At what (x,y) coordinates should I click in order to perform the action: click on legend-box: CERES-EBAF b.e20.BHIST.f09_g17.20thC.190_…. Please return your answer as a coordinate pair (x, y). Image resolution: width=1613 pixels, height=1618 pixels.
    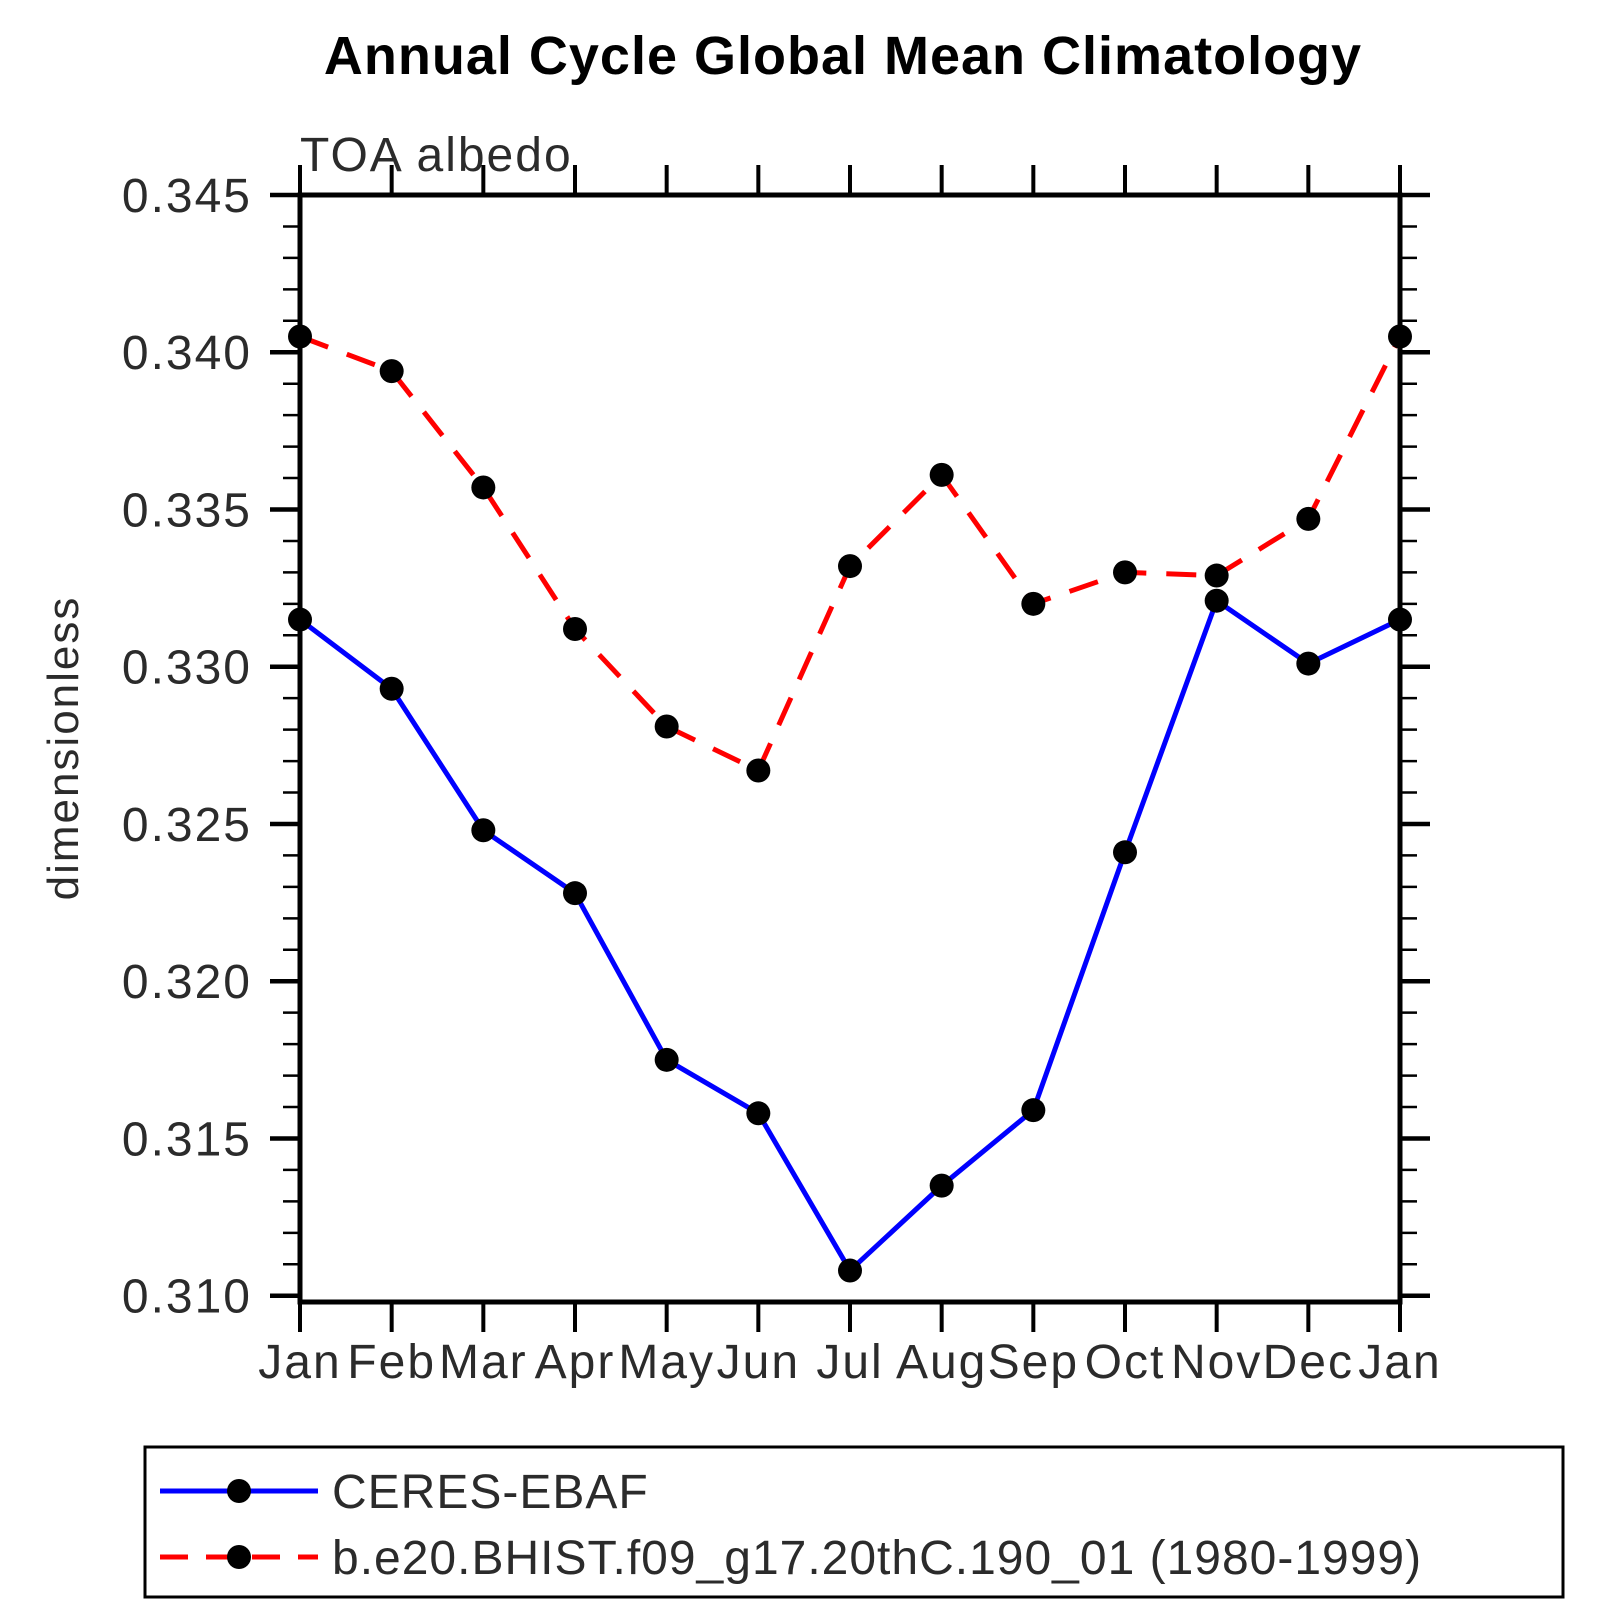
    Looking at the image, I should click on (854, 1522).